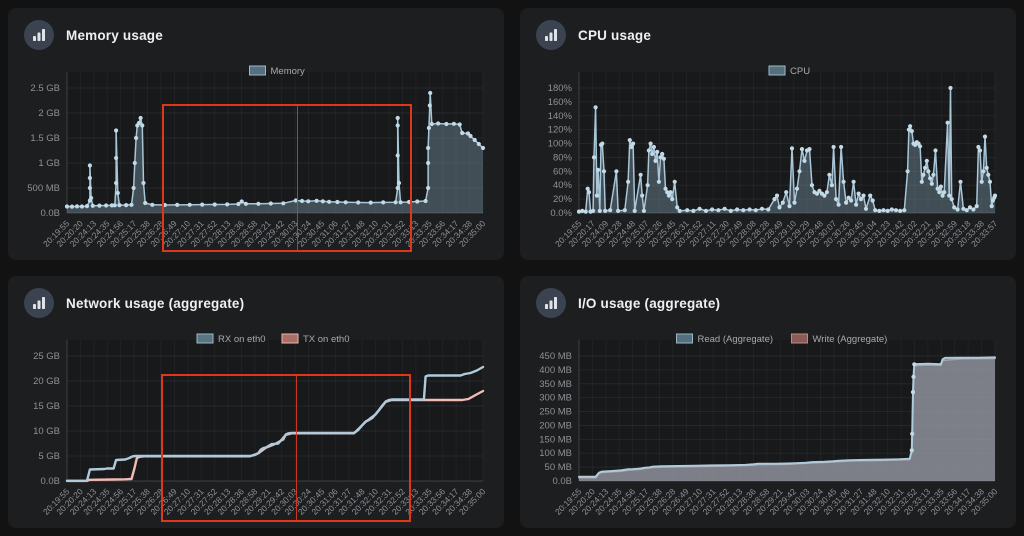 This screenshot has width=1024, height=536. What do you see at coordinates (114, 35) in the screenshot?
I see `panel-title: Memory usage` at bounding box center [114, 35].